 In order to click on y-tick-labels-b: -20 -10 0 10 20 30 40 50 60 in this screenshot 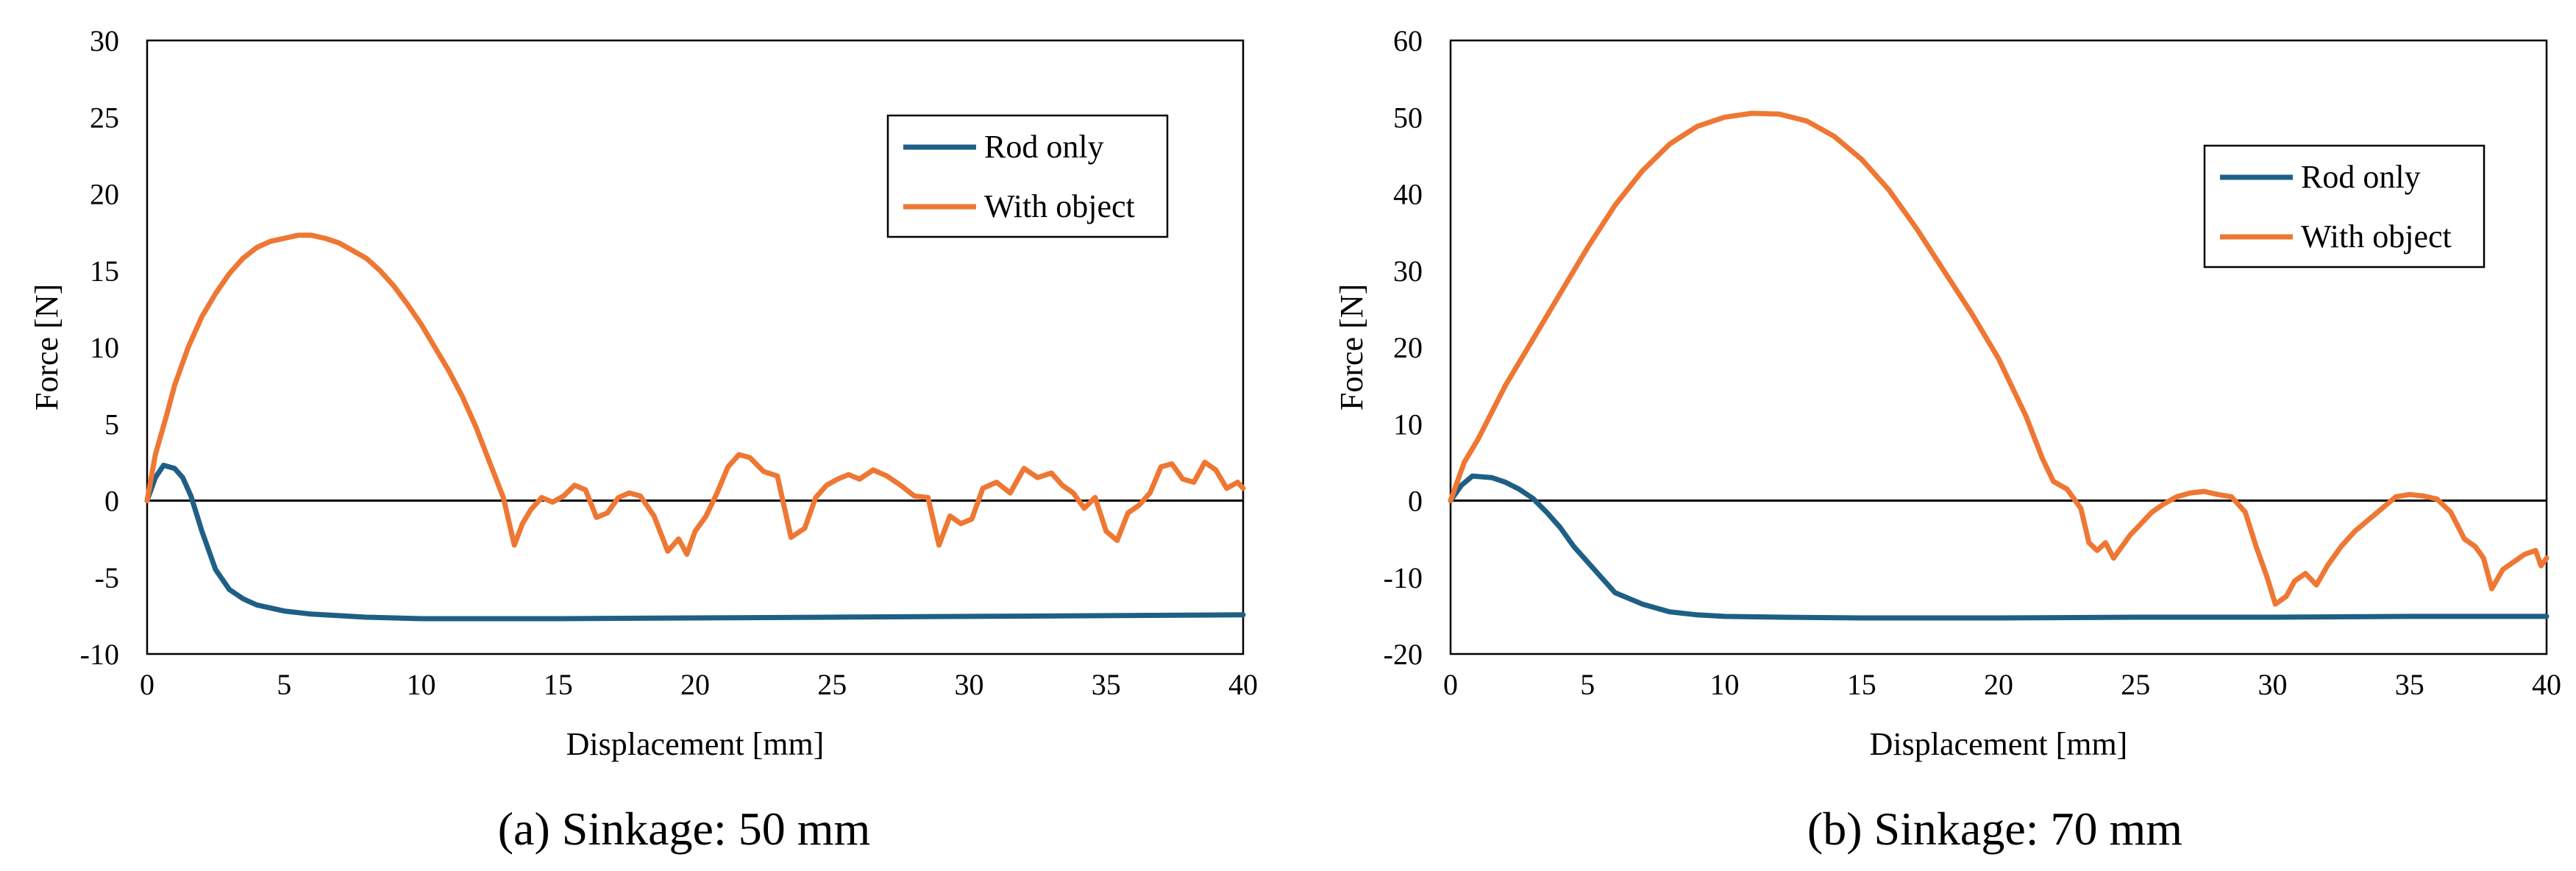, I will do `click(1403, 347)`.